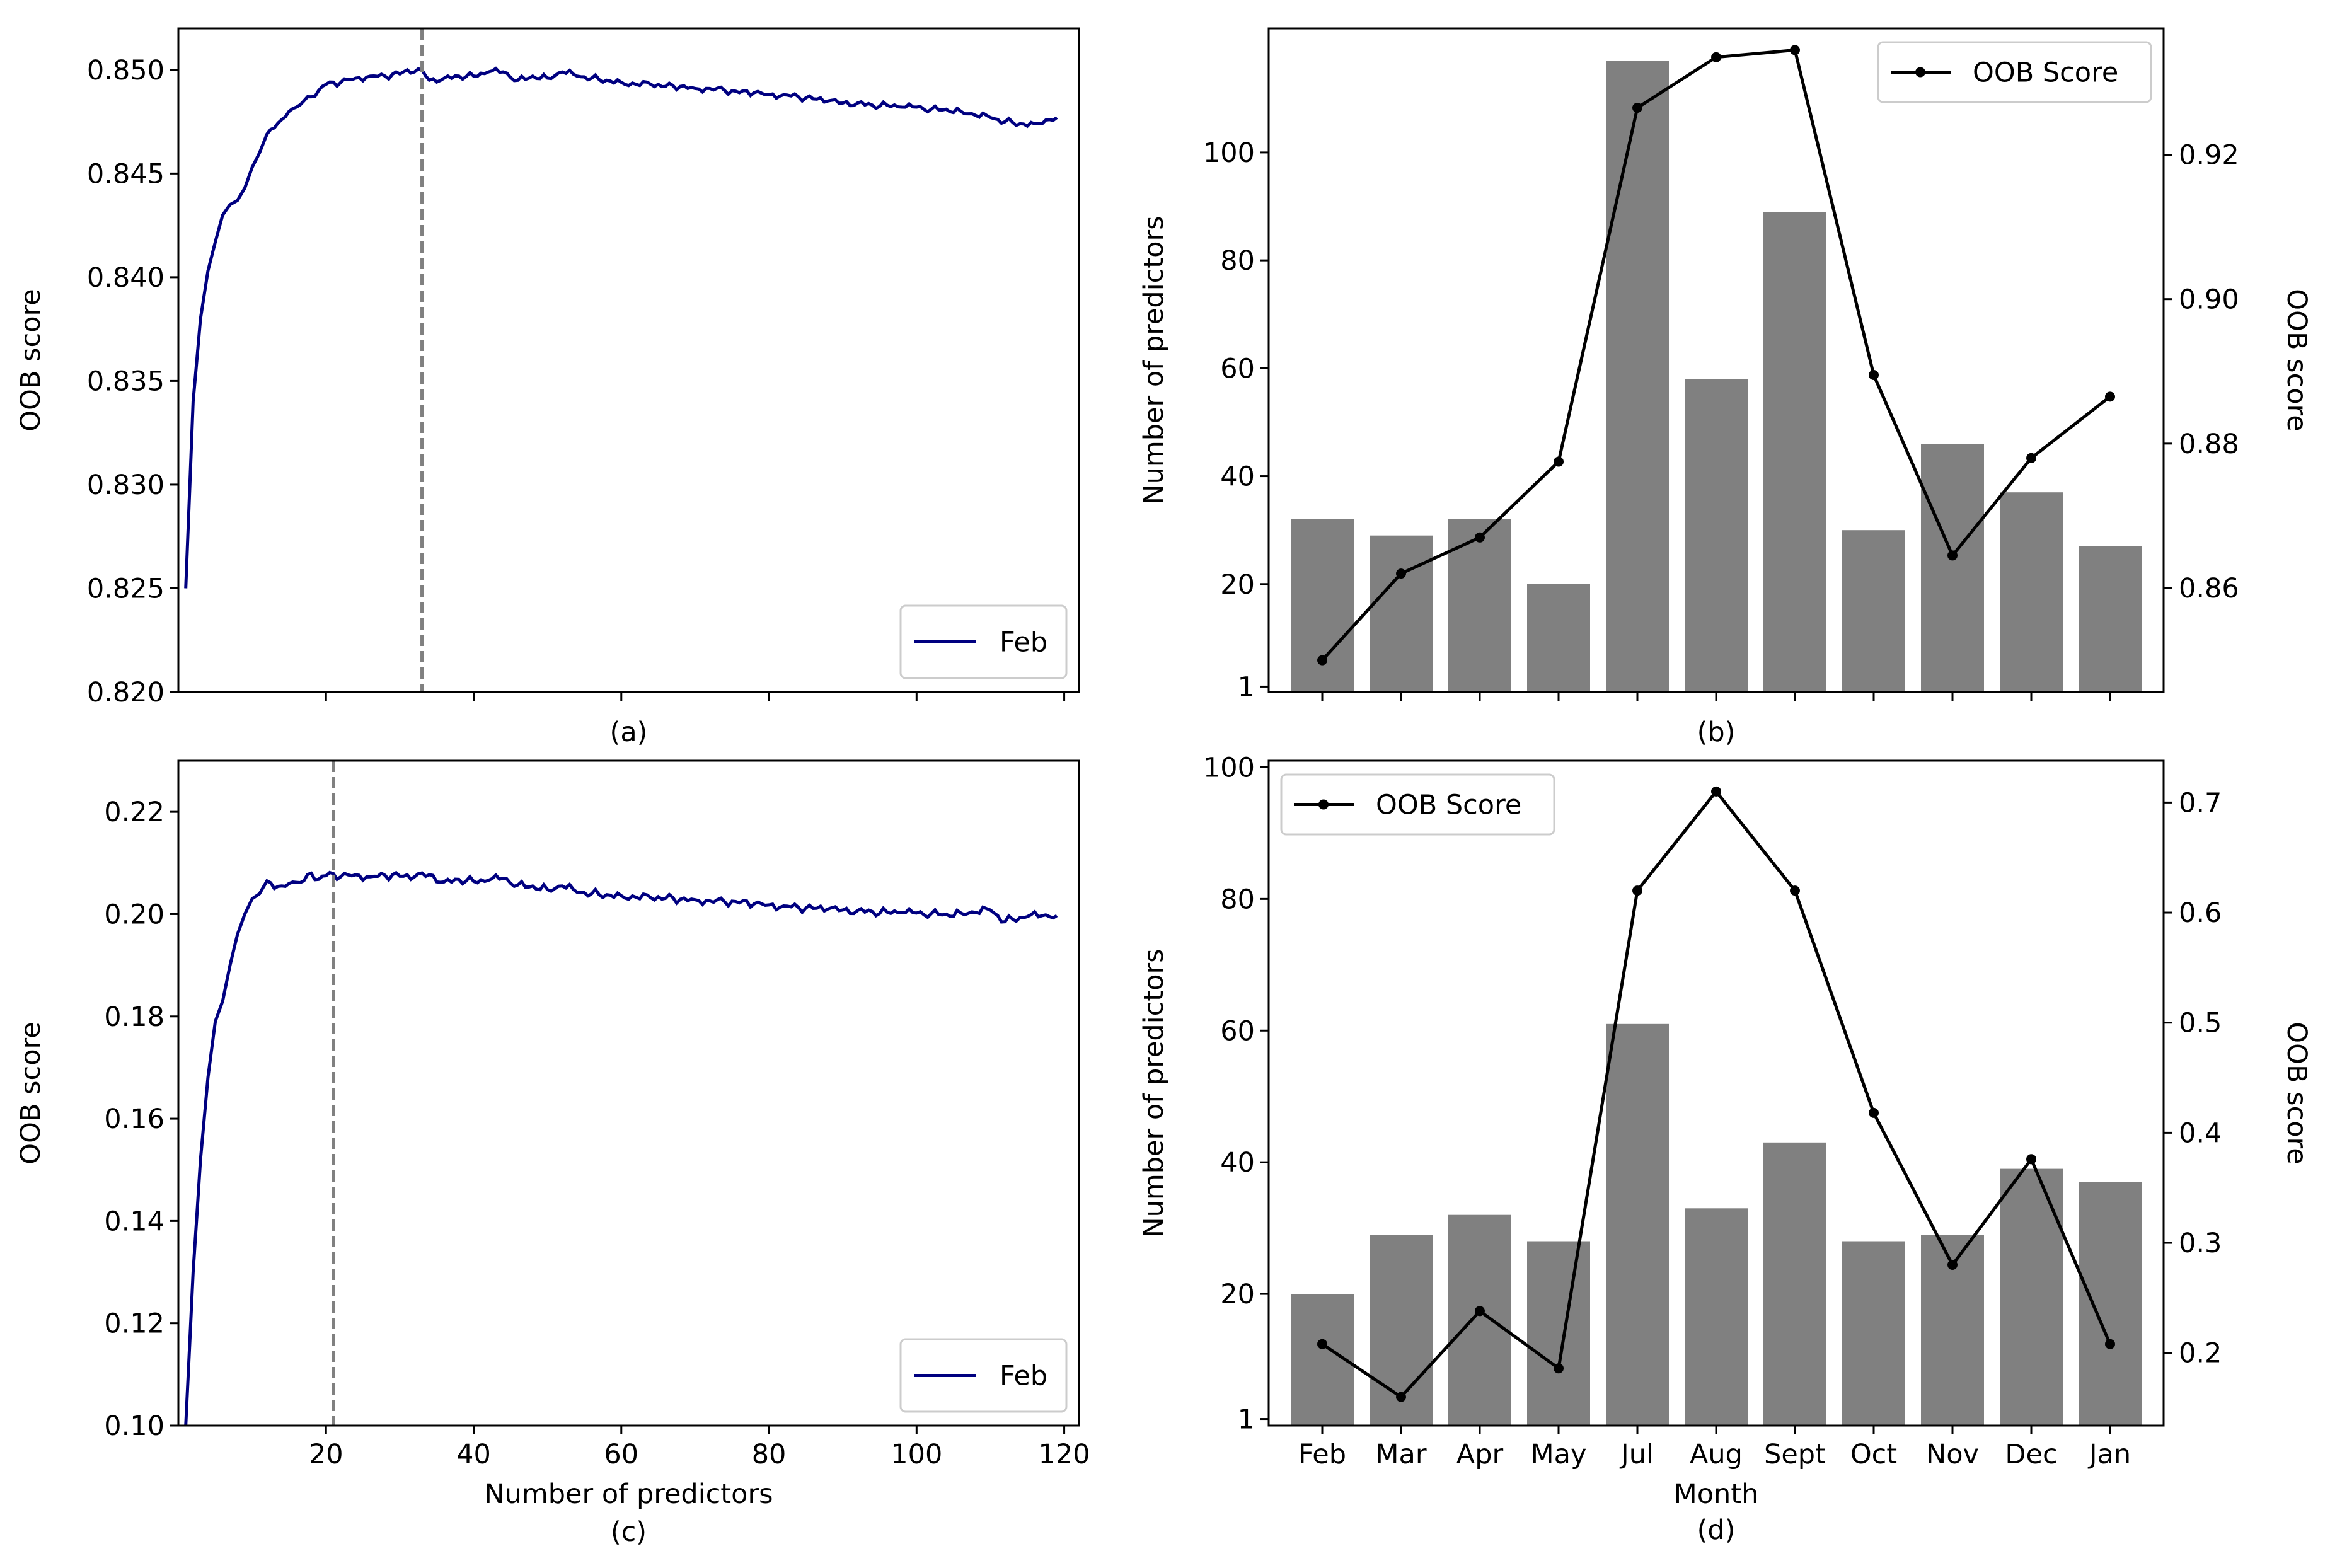 This screenshot has height=1568, width=2330. I want to click on oob-point-jul, so click(1637, 108).